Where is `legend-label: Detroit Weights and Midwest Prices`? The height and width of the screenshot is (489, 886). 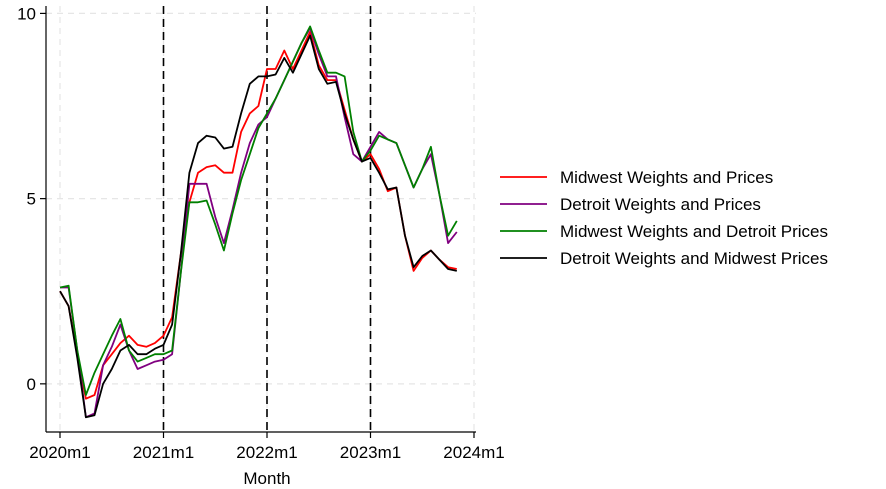
legend-label: Detroit Weights and Midwest Prices is located at coordinates (694, 258).